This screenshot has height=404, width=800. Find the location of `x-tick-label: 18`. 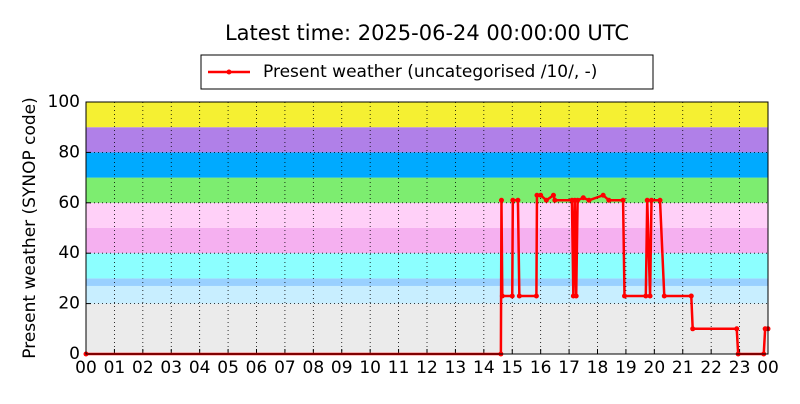

x-tick-label: 18 is located at coordinates (598, 368).